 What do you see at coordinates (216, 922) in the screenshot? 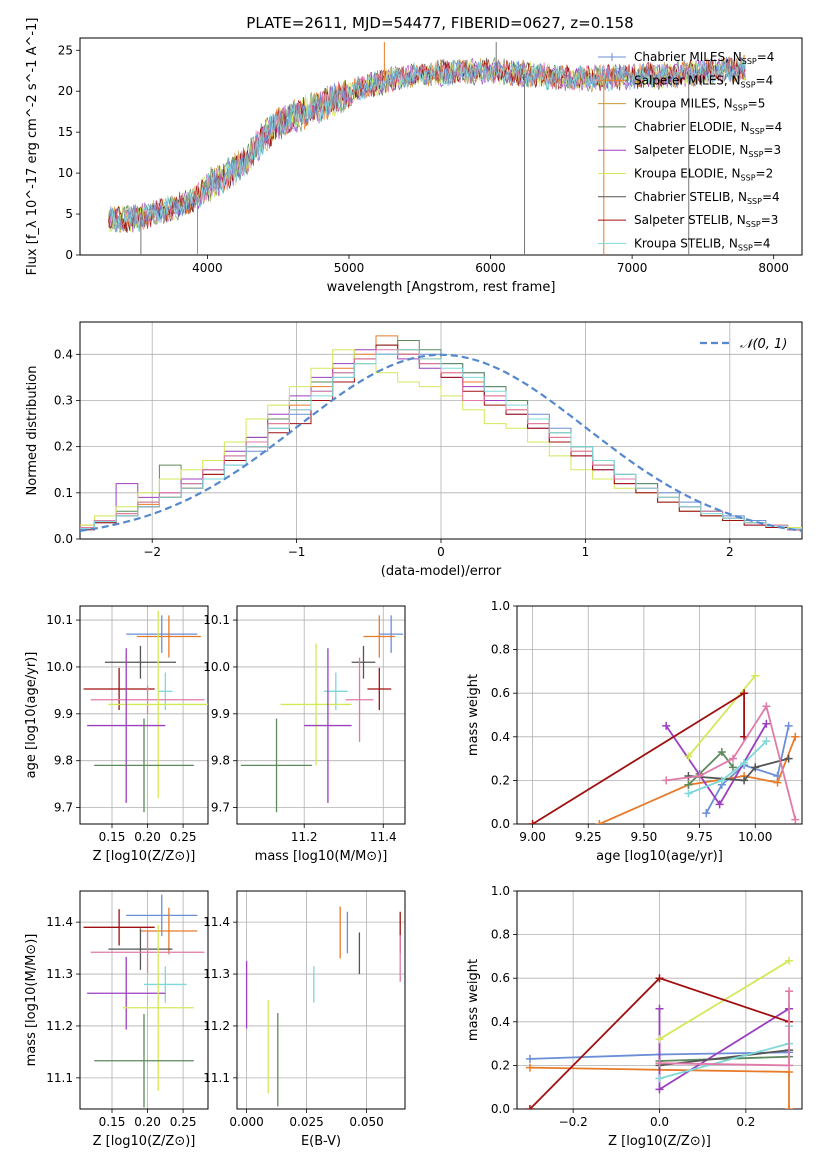
I see `ebv_vs_mass-ytick-label: 11.4` at bounding box center [216, 922].